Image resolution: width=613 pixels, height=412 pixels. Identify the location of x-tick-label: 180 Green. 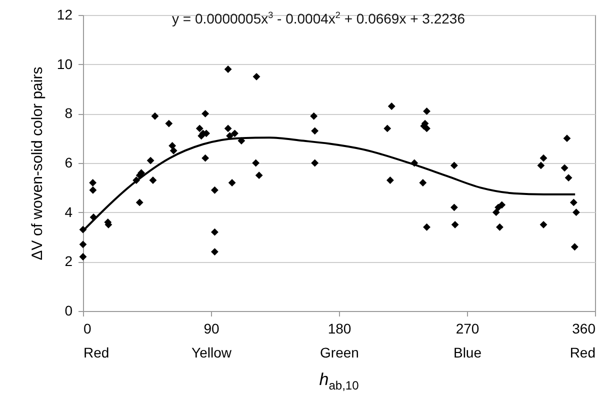
(339, 340).